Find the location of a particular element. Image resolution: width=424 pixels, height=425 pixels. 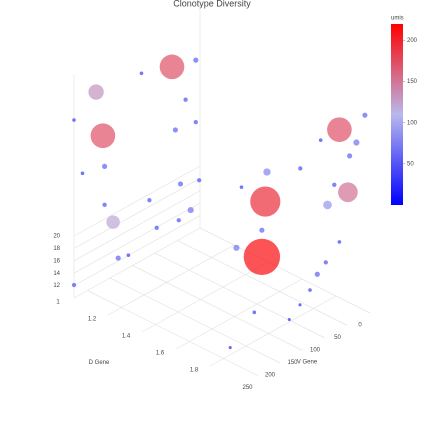

z-tick-label: 12 is located at coordinates (56, 286).